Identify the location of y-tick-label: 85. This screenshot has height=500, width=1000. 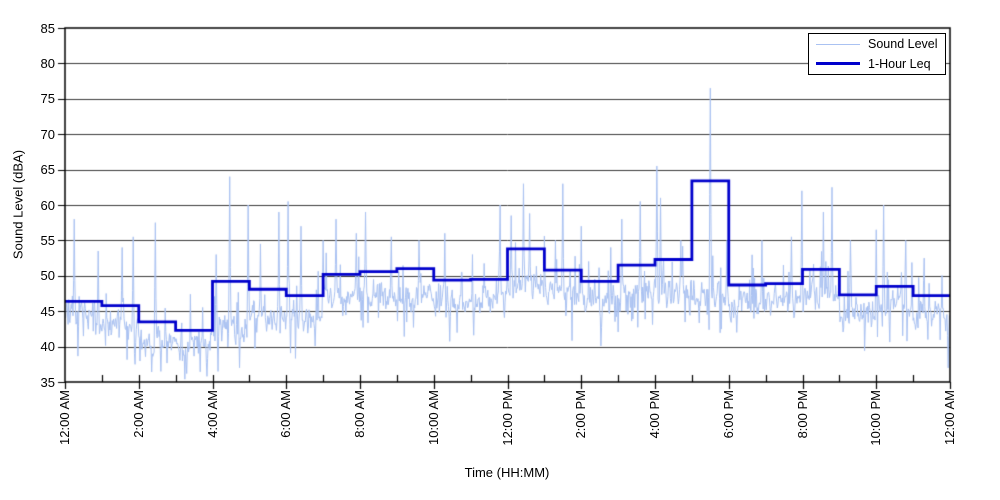
(47, 28).